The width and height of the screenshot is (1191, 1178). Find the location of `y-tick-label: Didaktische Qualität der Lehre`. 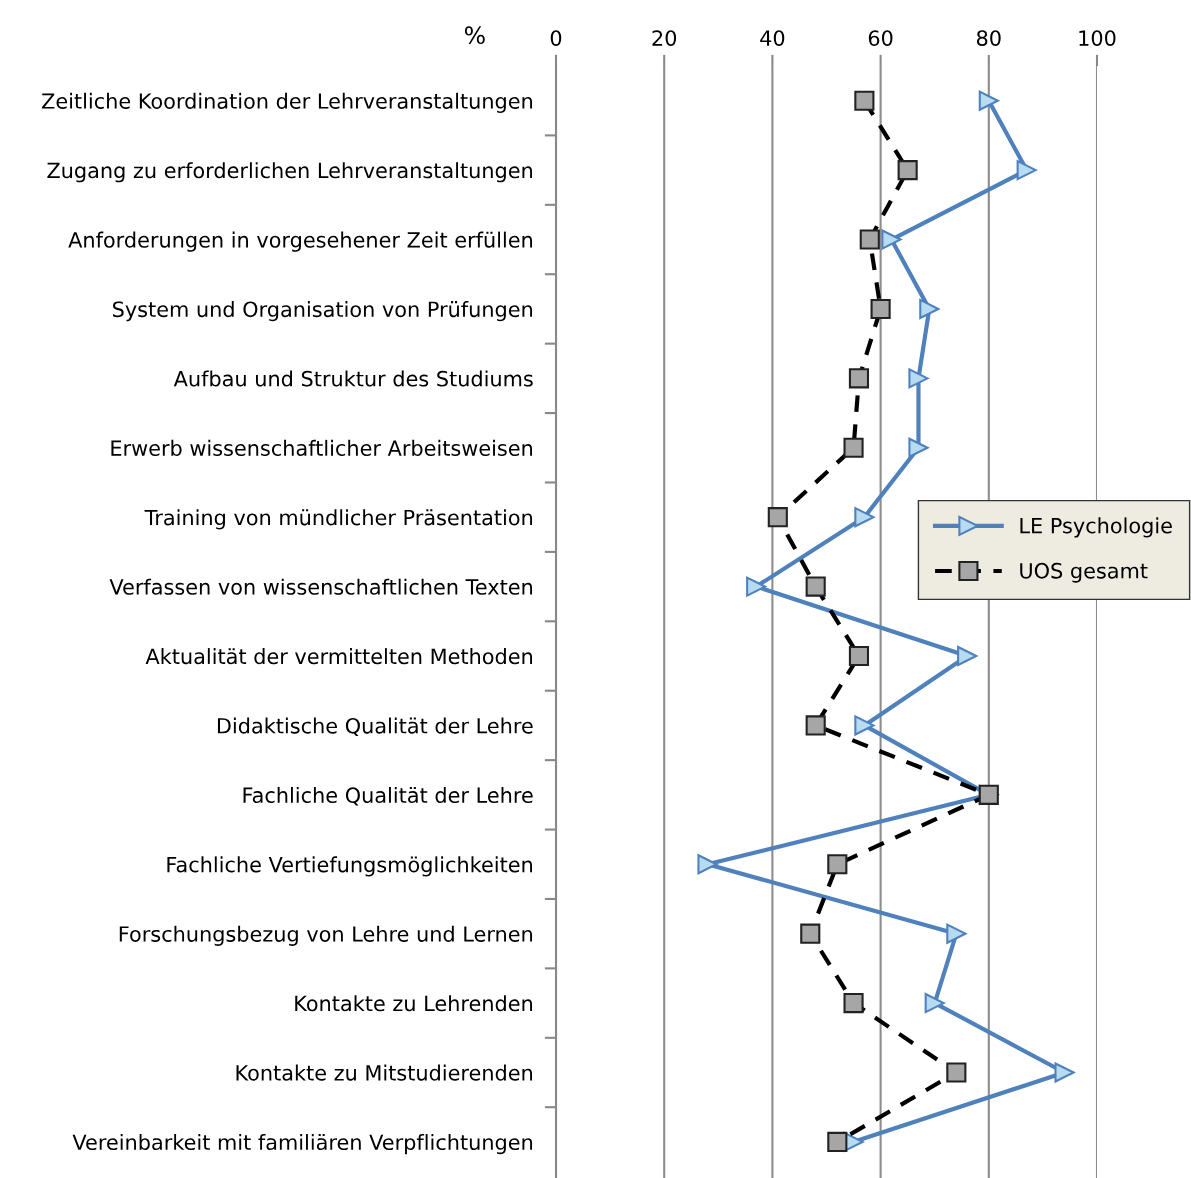

y-tick-label: Didaktische Qualität der Lehre is located at coordinates (375, 727).